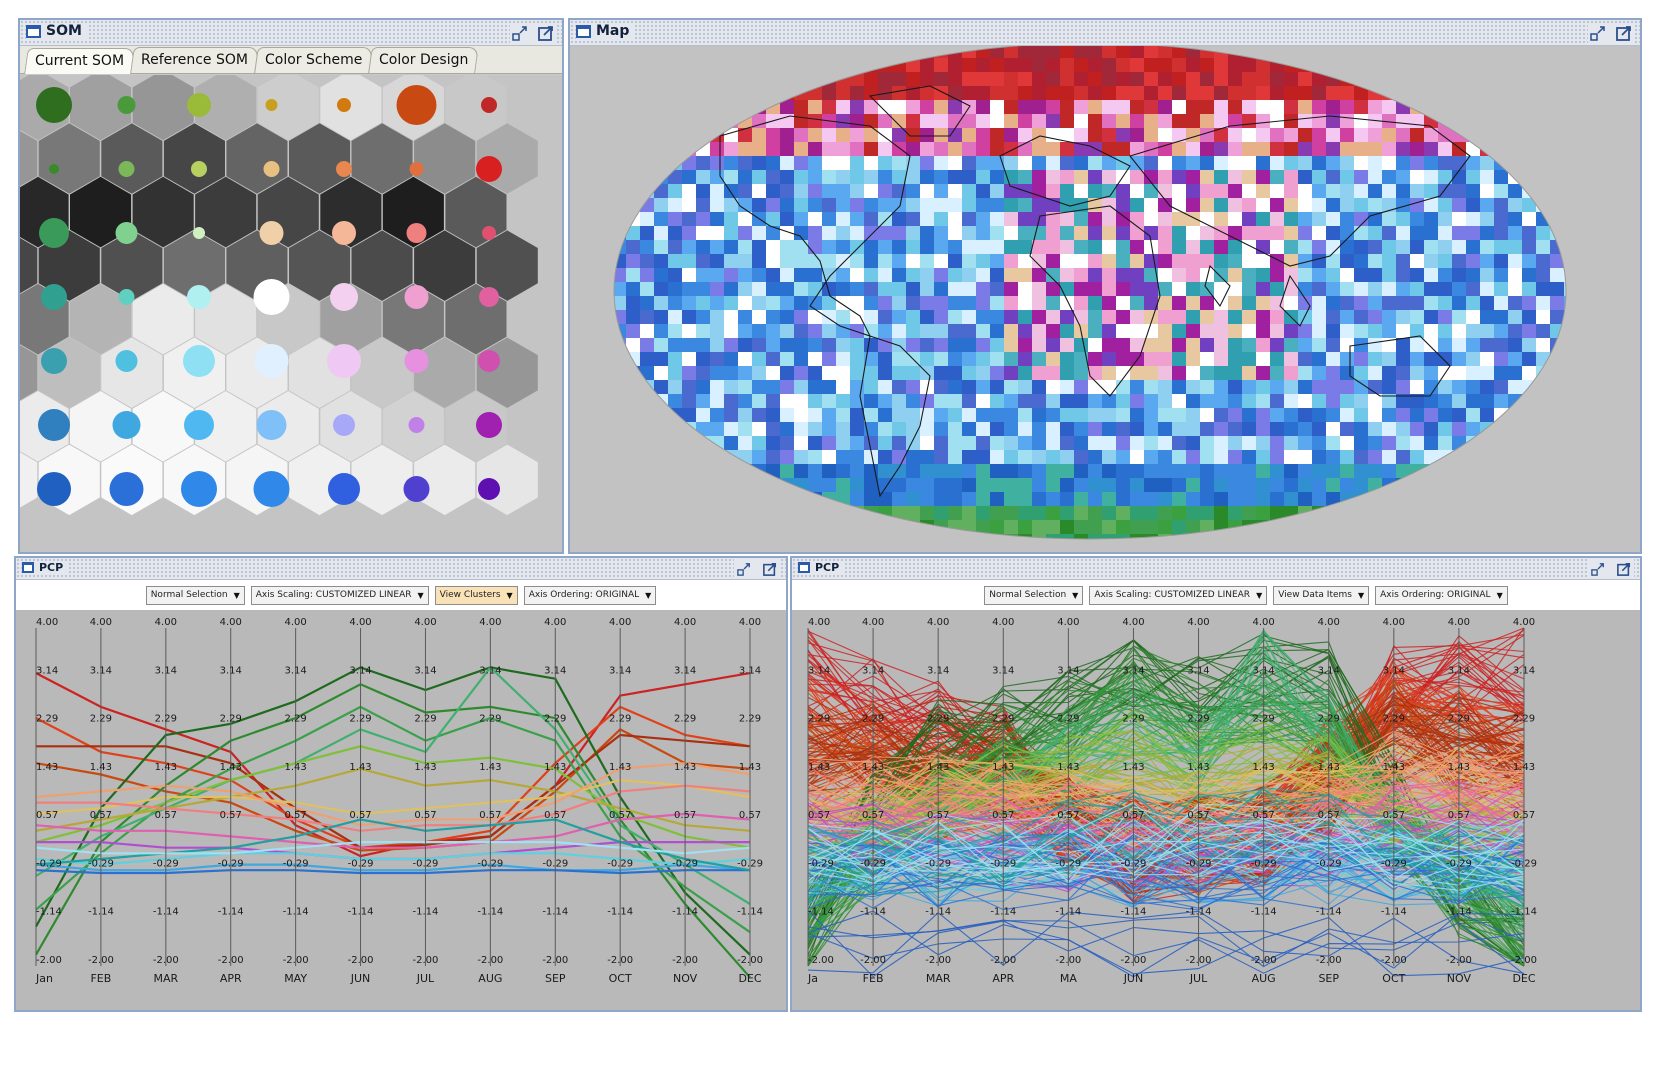  Describe the element at coordinates (79, 61) in the screenshot. I see `tab-current-som: Current SOM` at that location.